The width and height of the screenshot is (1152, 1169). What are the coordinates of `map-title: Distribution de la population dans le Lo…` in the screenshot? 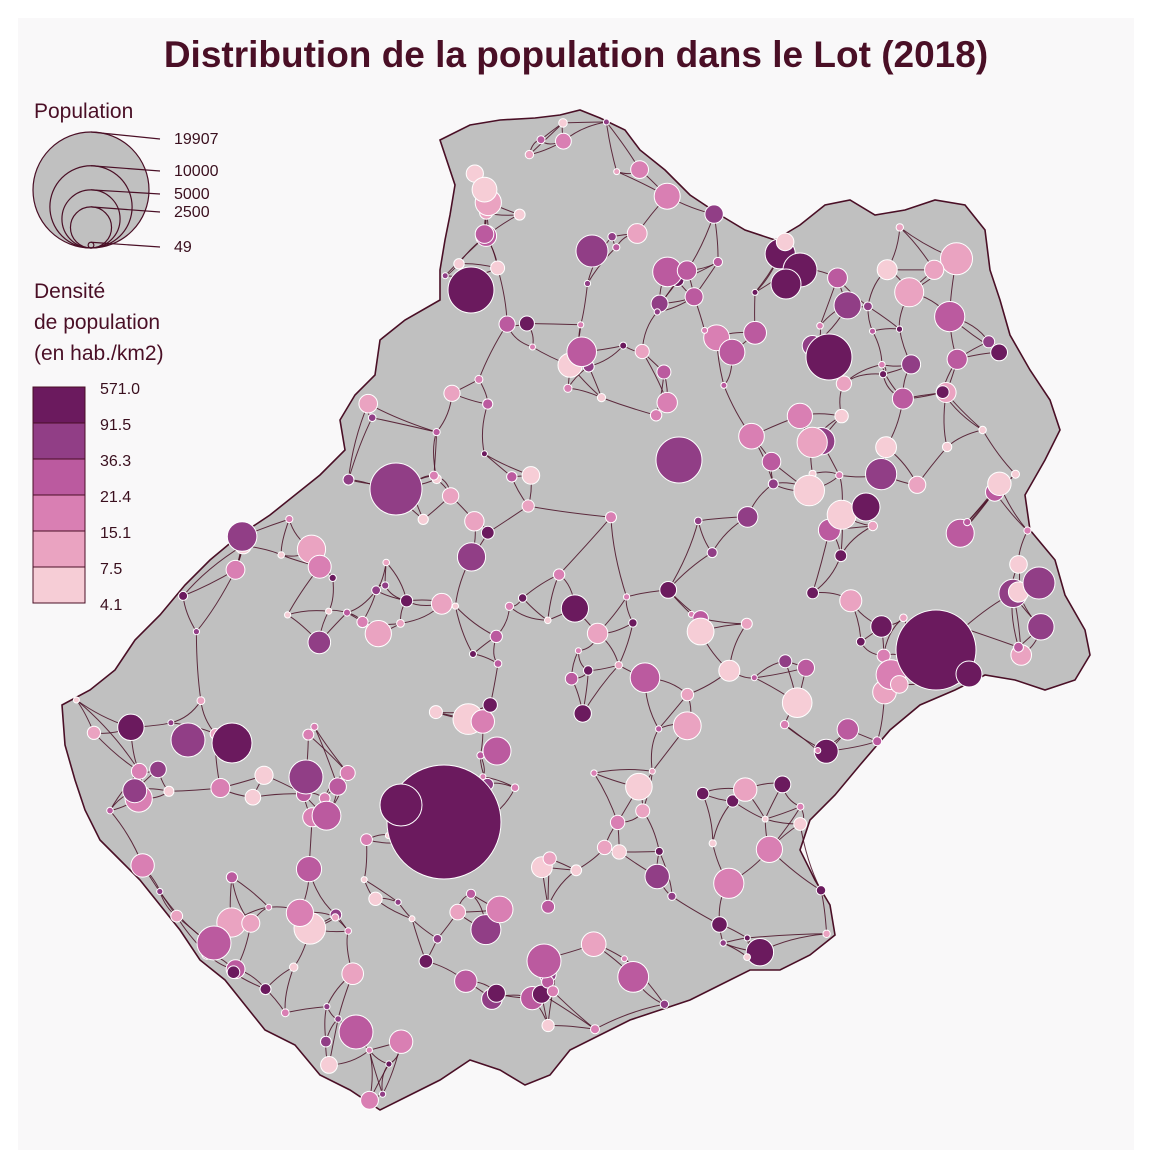 It's located at (576, 54).